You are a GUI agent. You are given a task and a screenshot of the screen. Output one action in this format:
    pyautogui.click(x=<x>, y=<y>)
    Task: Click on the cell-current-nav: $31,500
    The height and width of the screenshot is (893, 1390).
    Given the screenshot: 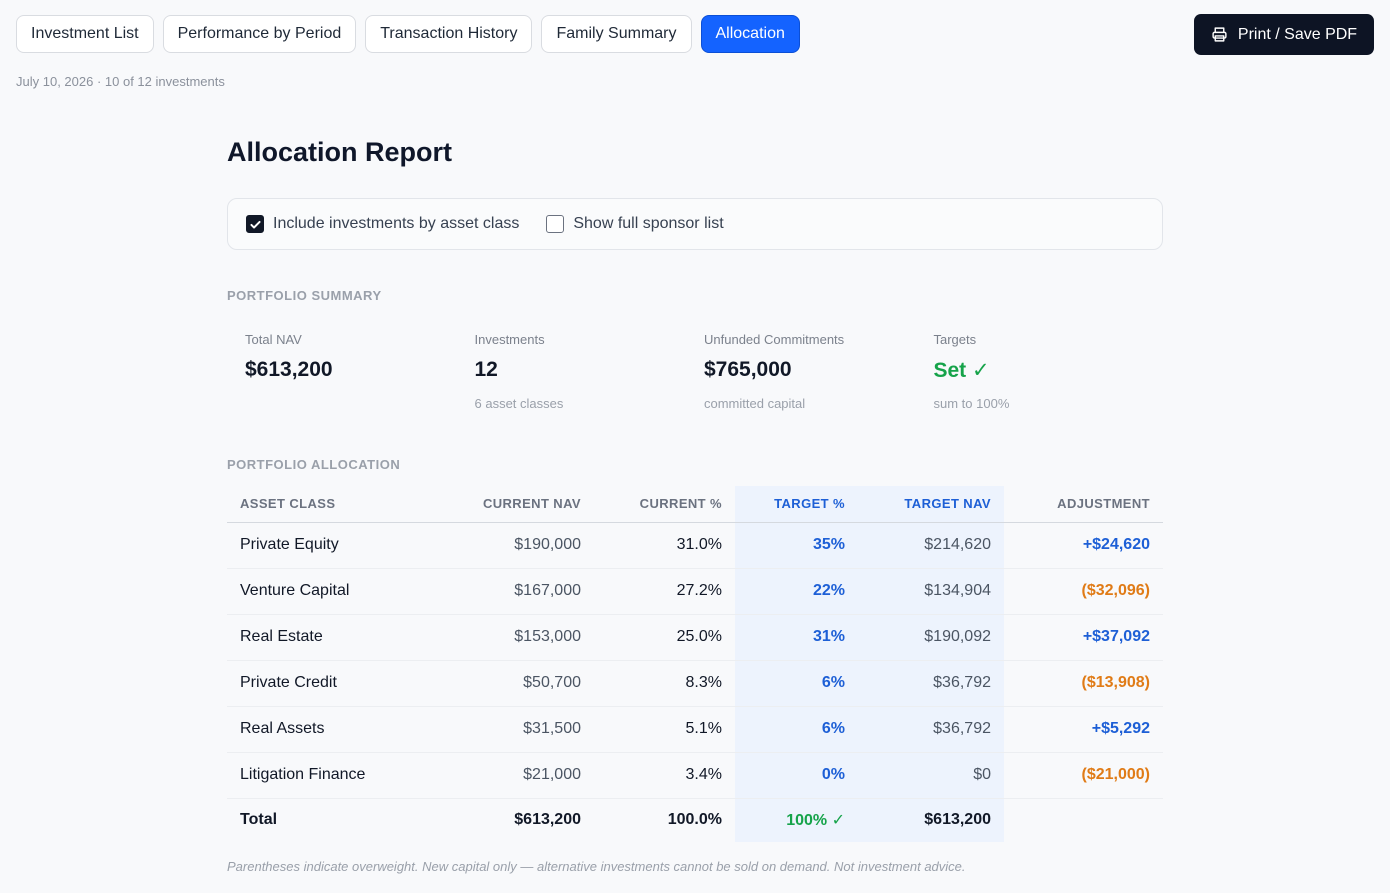 What is the action you would take?
    pyautogui.click(x=522, y=729)
    